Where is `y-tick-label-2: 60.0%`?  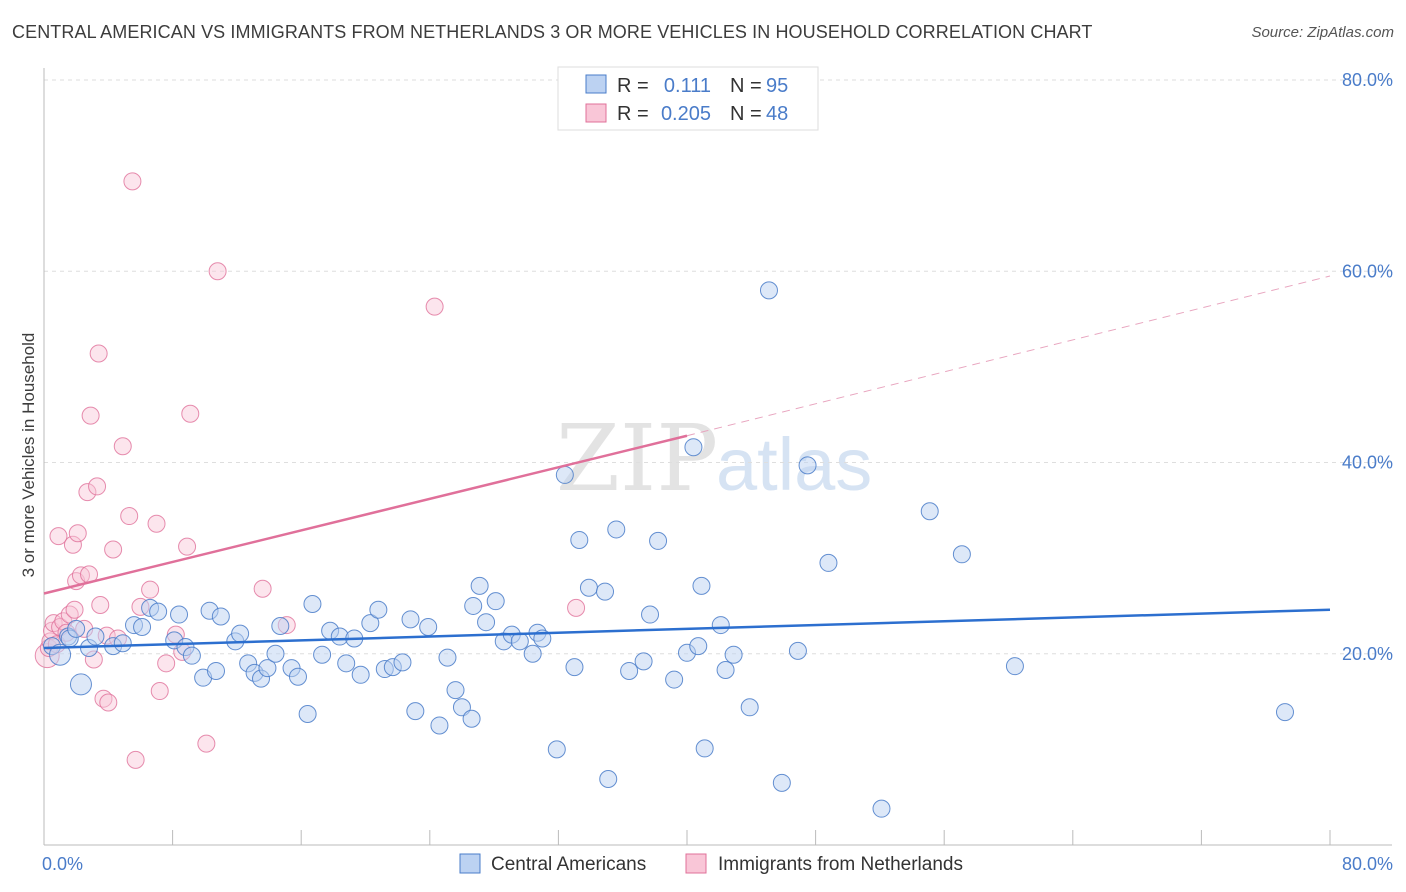
y-tick-label-2: 60.0% is located at coordinates (1367, 271).